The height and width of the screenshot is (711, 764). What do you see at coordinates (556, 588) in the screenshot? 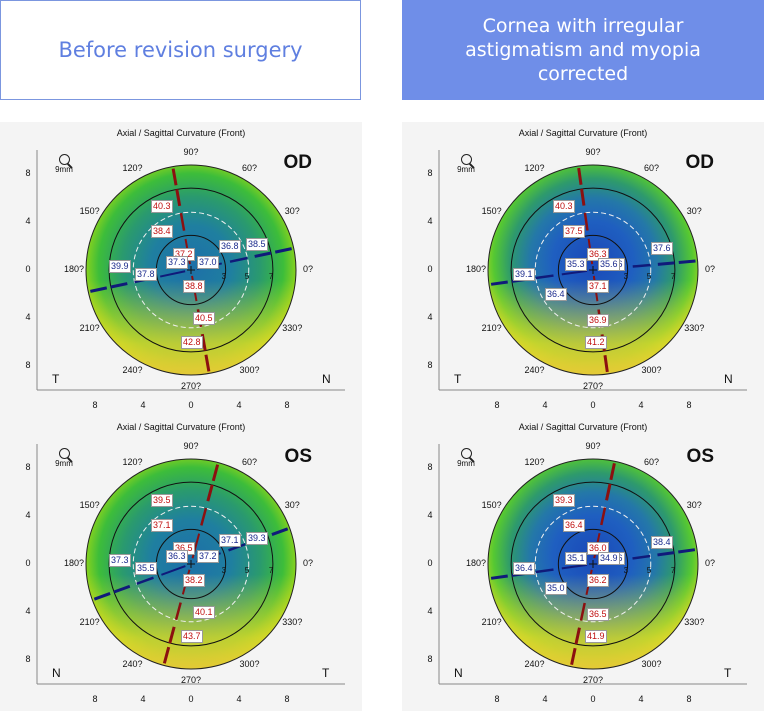
I see `curvature-value: 35.0` at bounding box center [556, 588].